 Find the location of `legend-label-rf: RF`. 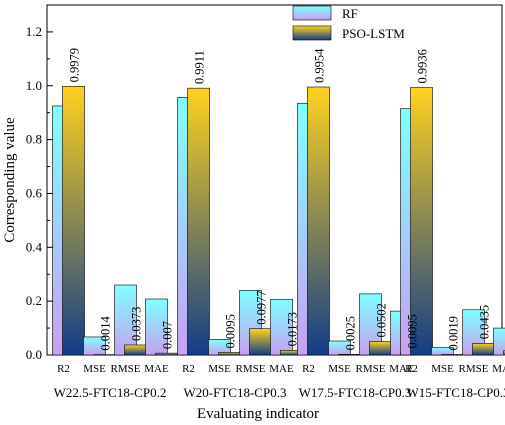

legend-label-rf: RF is located at coordinates (350, 13).